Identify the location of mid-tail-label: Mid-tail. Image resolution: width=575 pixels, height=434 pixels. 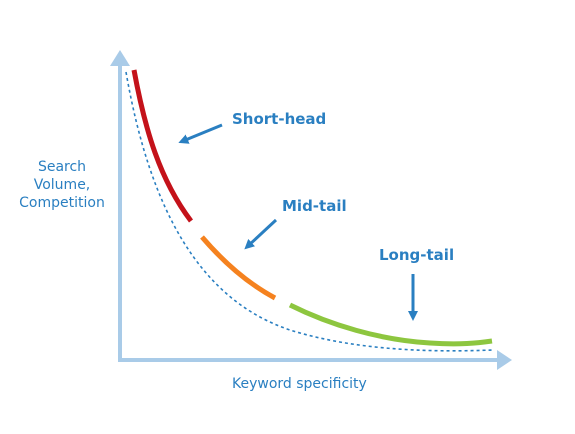
(314, 206).